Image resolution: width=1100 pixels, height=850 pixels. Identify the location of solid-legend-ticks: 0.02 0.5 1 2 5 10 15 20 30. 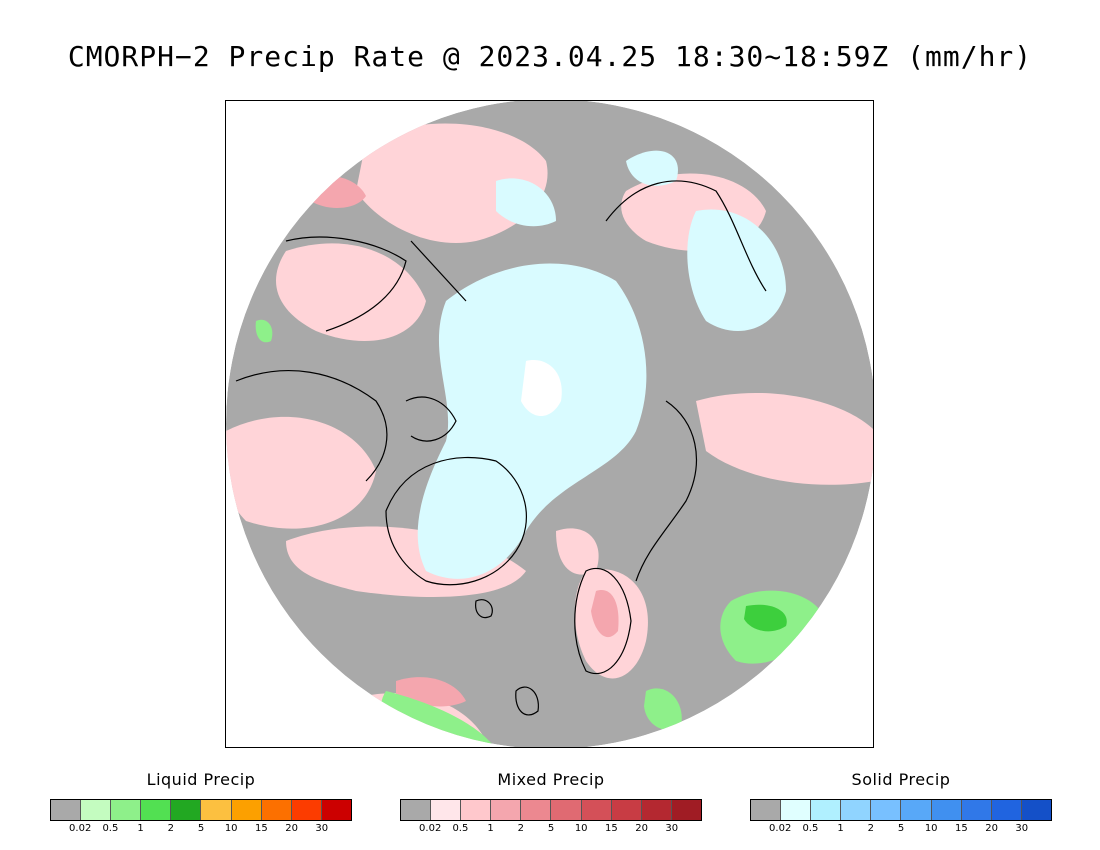
(901, 830).